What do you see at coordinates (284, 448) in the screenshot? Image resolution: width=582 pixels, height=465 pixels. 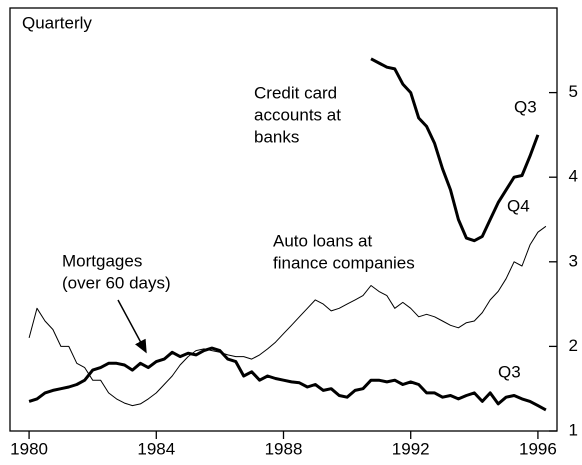 I see `x-tick-label: 1988` at bounding box center [284, 448].